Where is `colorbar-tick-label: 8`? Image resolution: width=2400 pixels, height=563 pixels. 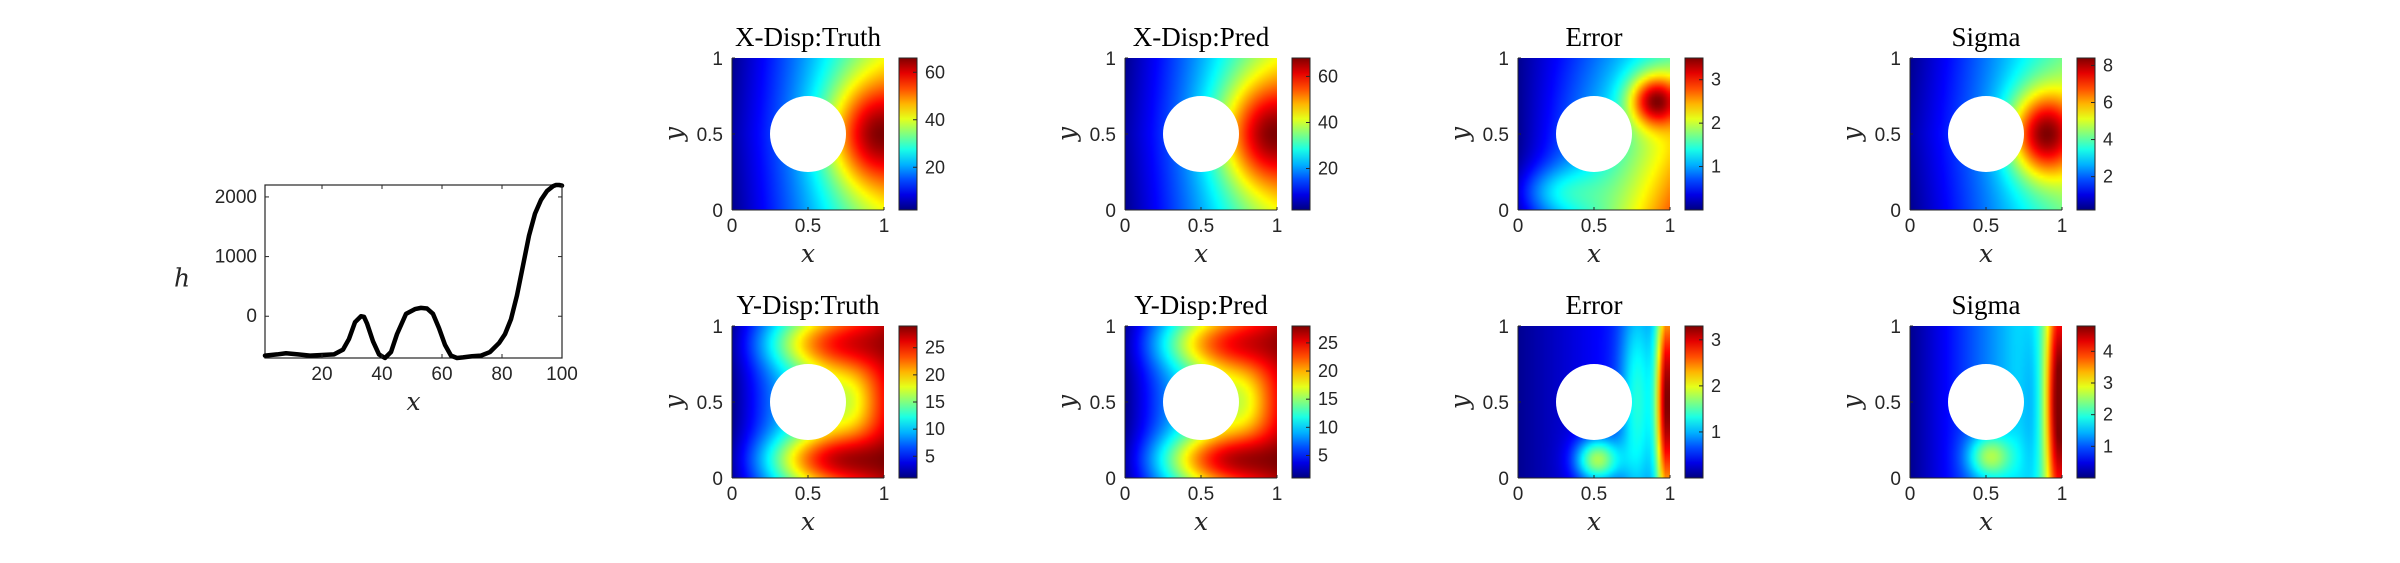 colorbar-tick-label: 8 is located at coordinates (2108, 65).